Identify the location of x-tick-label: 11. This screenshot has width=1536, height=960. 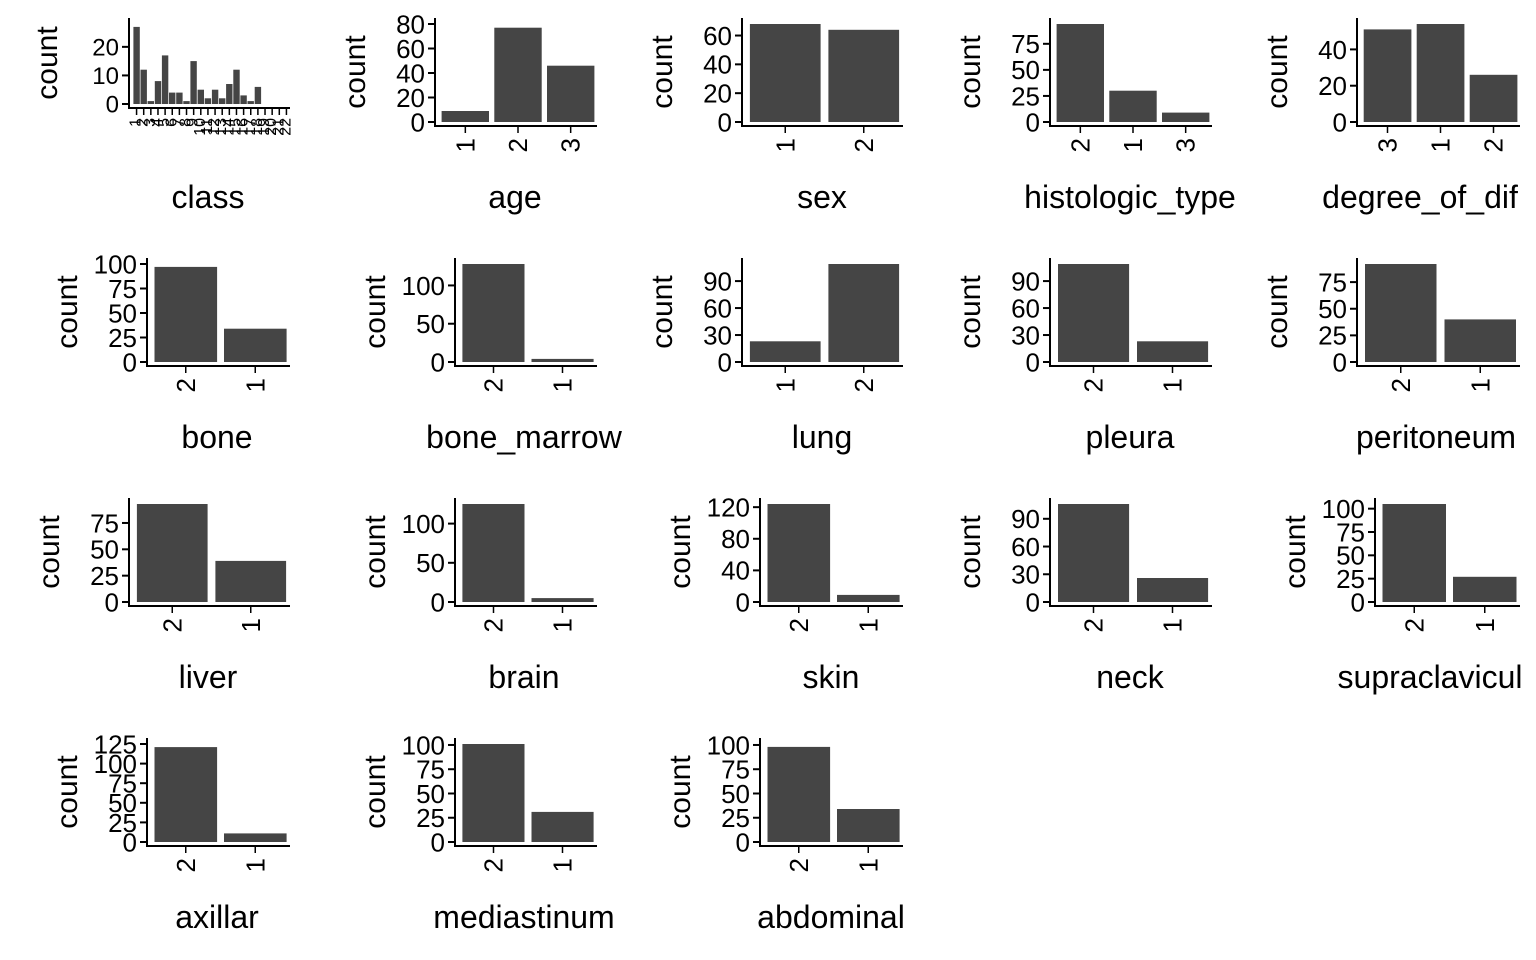
(207, 126).